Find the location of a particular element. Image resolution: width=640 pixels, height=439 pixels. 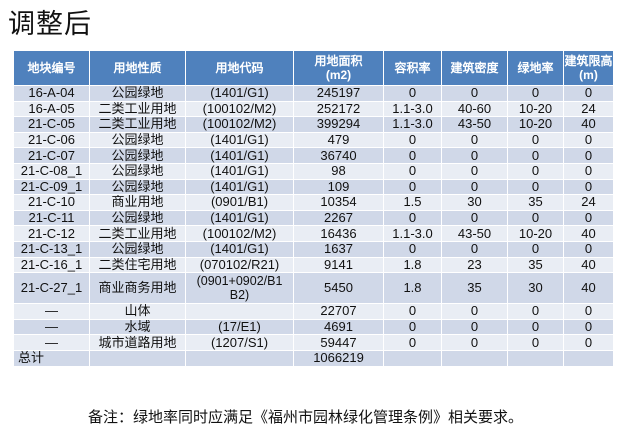

cell-far: 1.1-3.0 is located at coordinates (412, 124).